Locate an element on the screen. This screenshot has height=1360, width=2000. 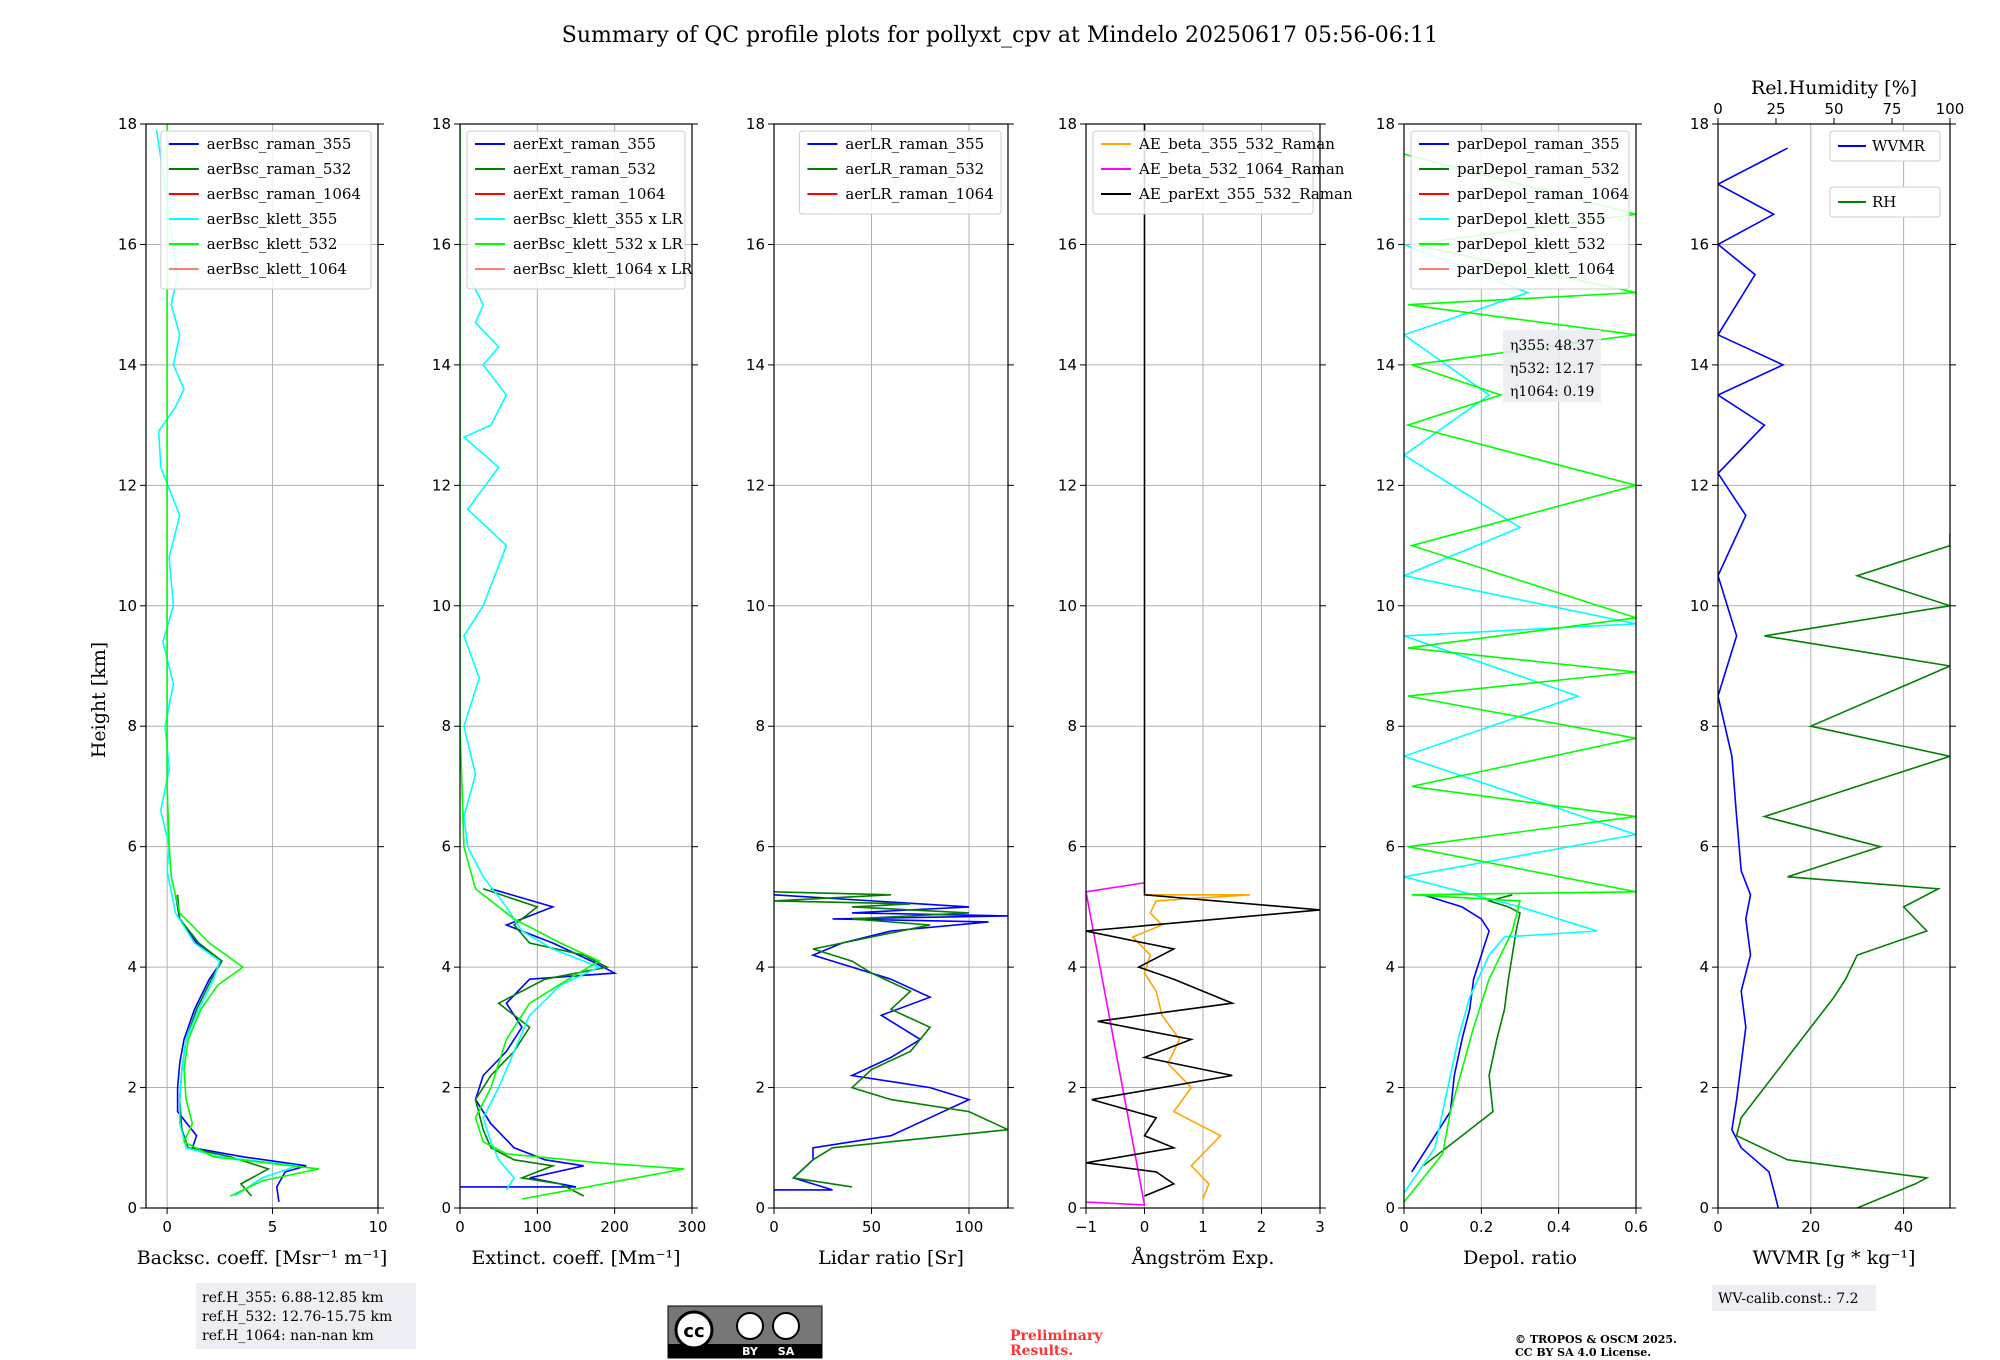
cc-logo-icon is located at coordinates (694, 1330).